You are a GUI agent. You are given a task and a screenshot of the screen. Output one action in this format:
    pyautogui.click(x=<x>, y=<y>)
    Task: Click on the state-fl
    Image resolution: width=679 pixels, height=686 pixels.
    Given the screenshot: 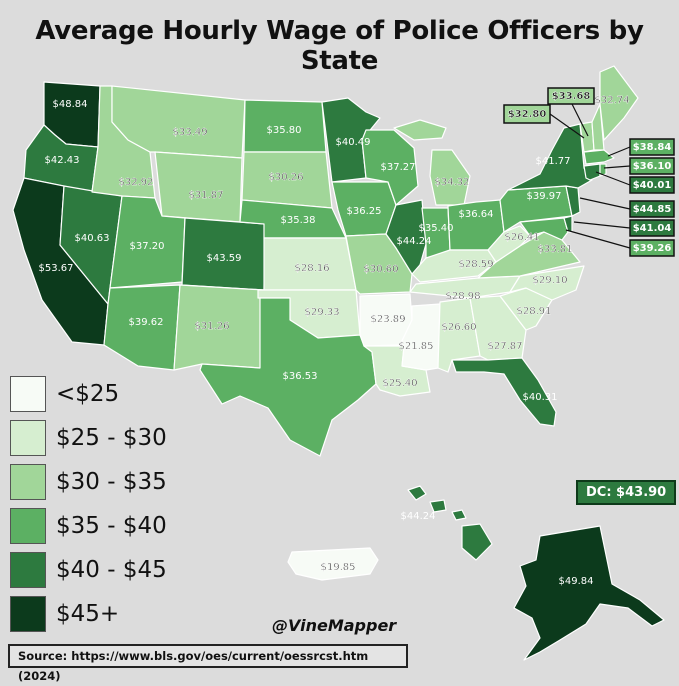 What is the action you would take?
    pyautogui.click(x=504, y=392)
    